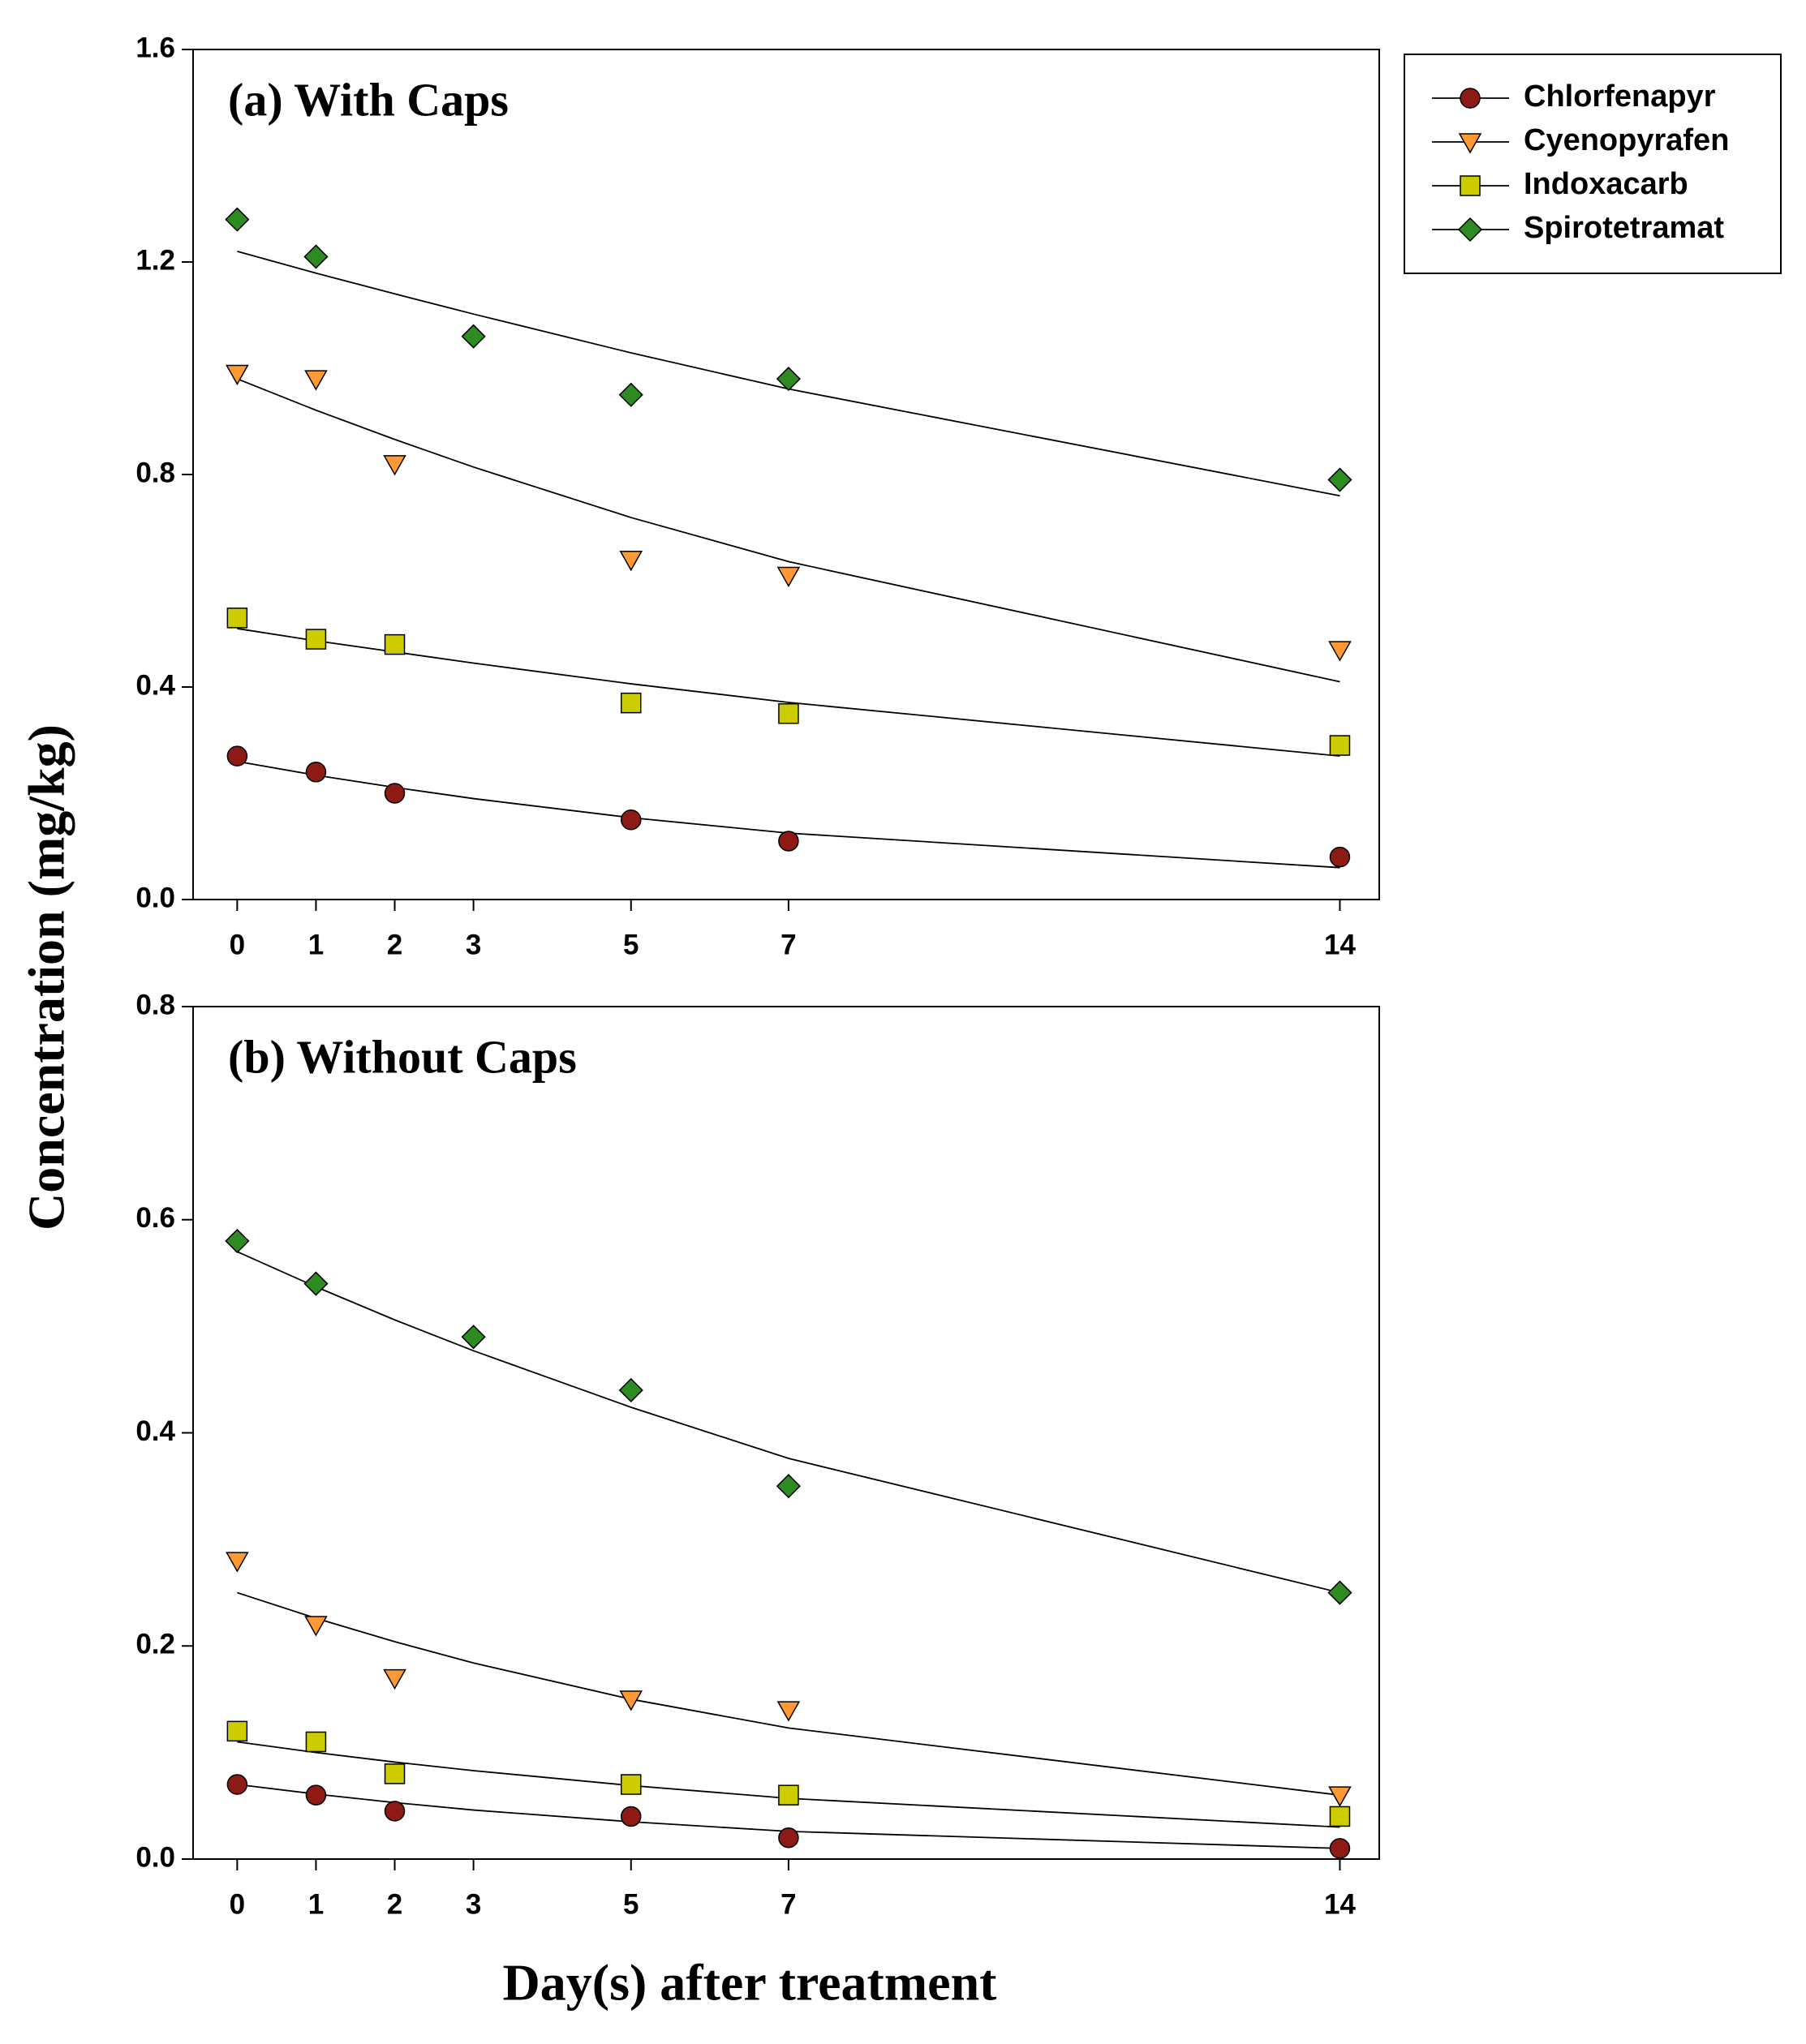 This screenshot has width=1806, height=2044. Describe the element at coordinates (155, 260) in the screenshot. I see `y-tick-label: 1.2` at that location.